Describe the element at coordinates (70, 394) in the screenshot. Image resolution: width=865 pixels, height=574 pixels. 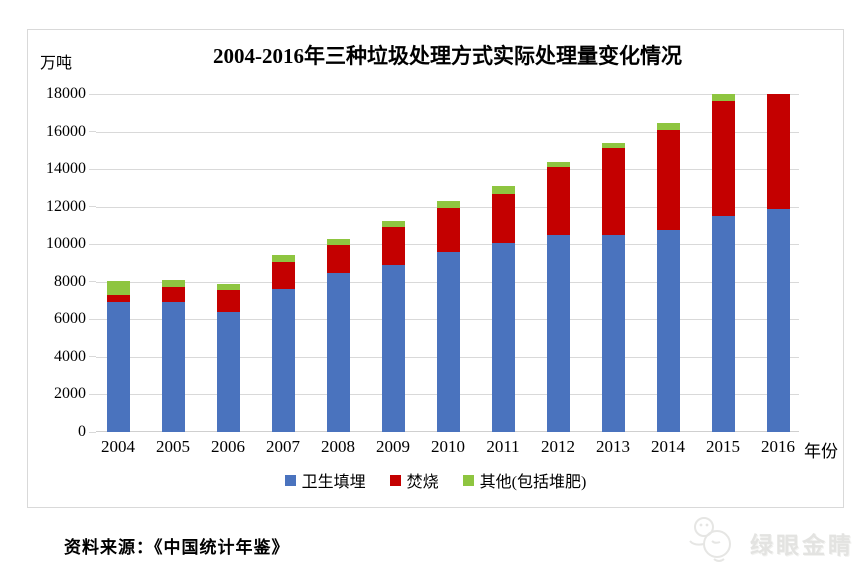
I see `y-tick-label-2000: 2000` at that location.